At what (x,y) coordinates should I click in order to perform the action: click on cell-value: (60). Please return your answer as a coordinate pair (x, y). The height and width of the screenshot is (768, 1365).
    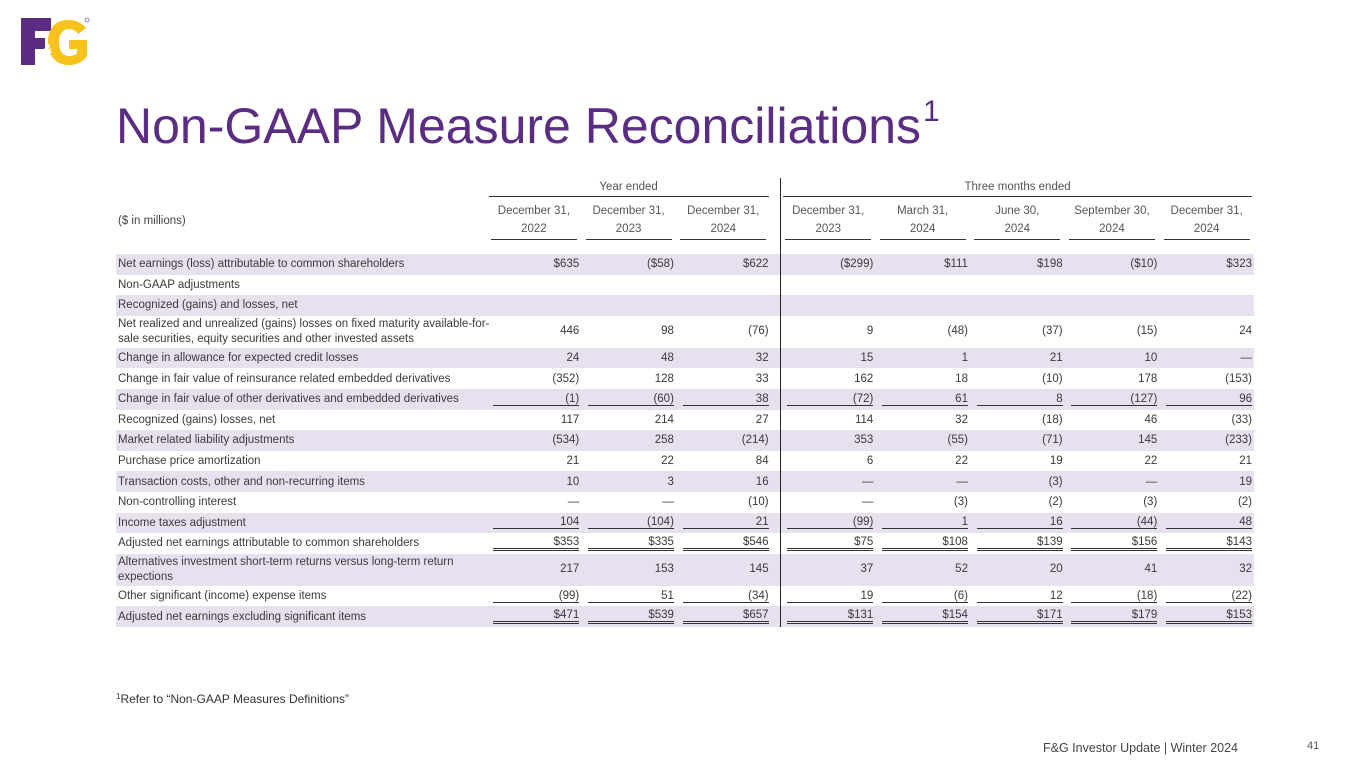
    Looking at the image, I should click on (628, 399).